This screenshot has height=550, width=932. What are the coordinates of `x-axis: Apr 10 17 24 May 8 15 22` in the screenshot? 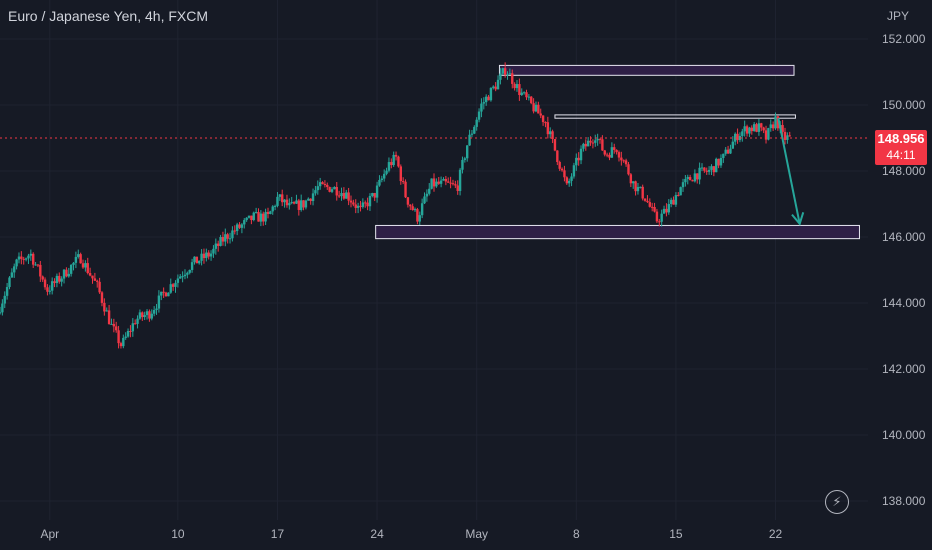 It's located at (411, 534).